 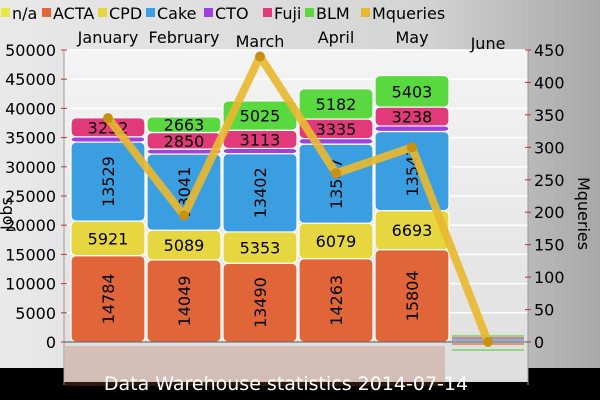 I want to click on bar-value-label: 14784, so click(x=108, y=298).